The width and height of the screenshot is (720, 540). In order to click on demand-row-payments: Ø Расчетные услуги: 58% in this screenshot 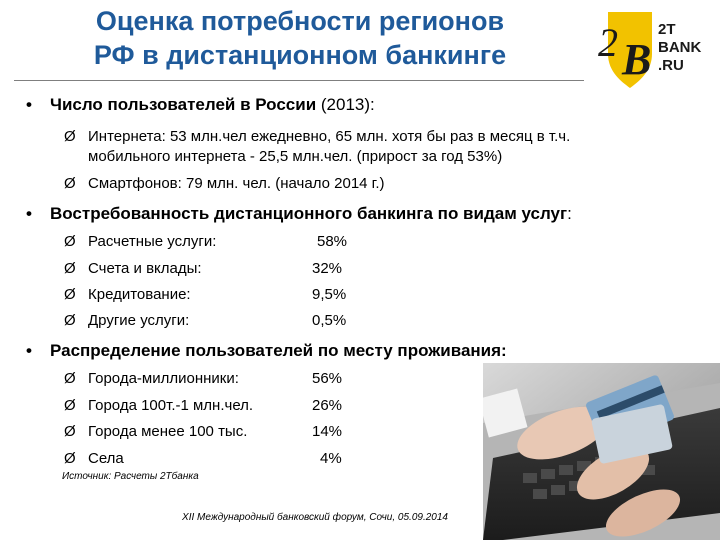, I will do `click(205, 242)`.